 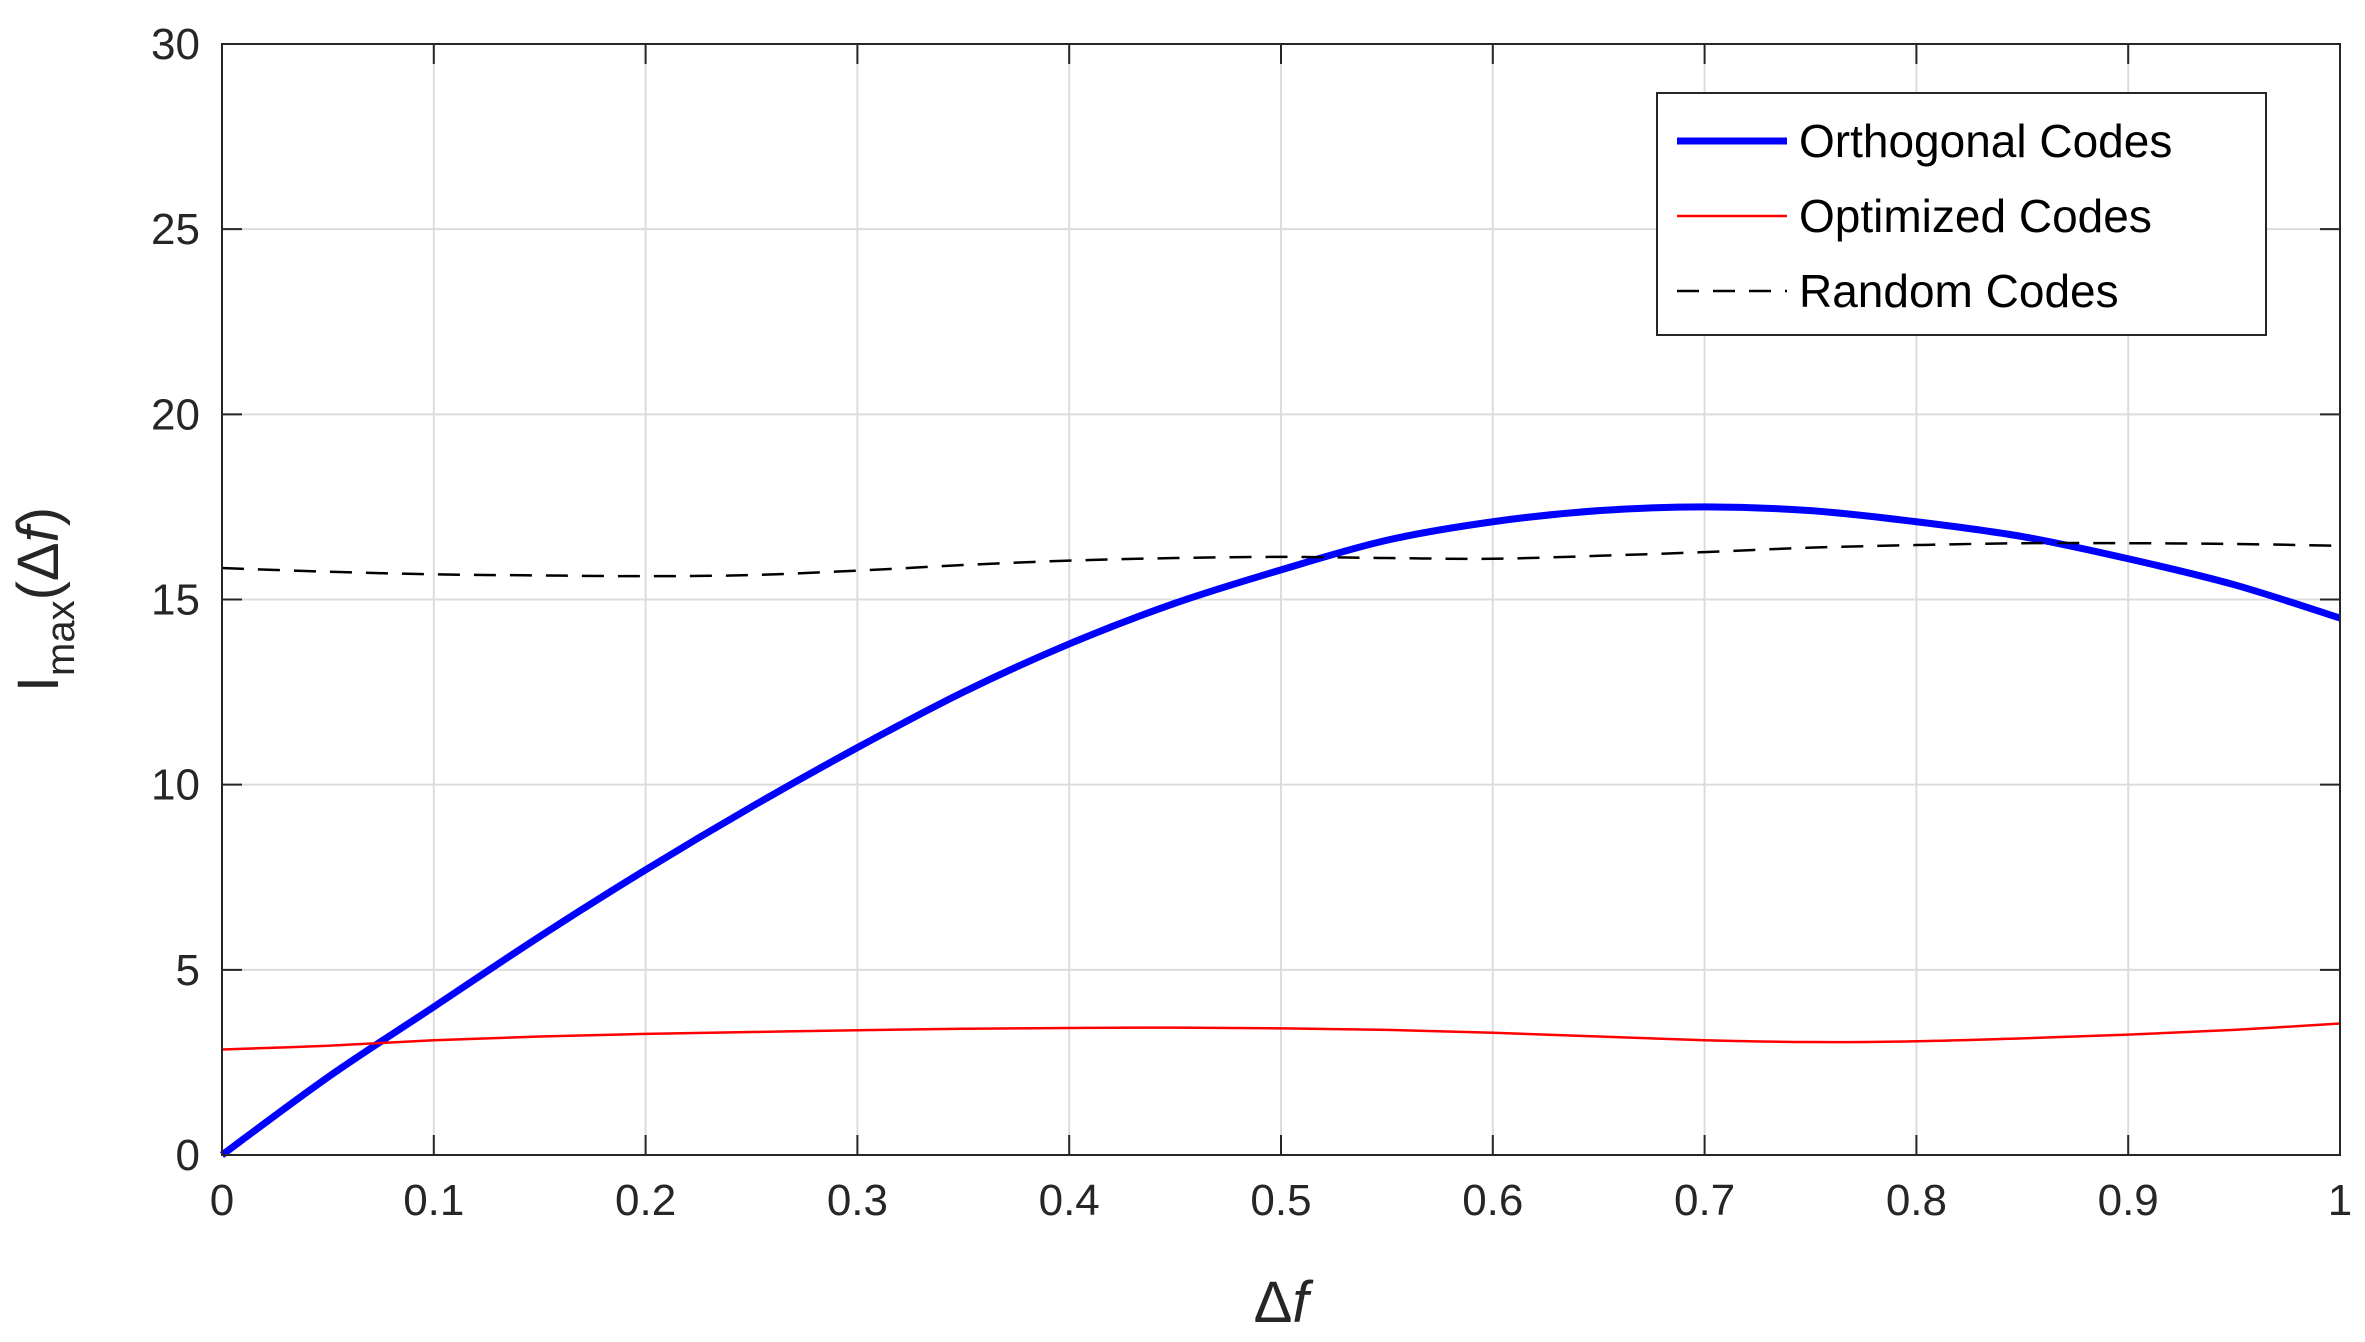 I want to click on x-tick-label: 0.4, so click(x=1069, y=1200).